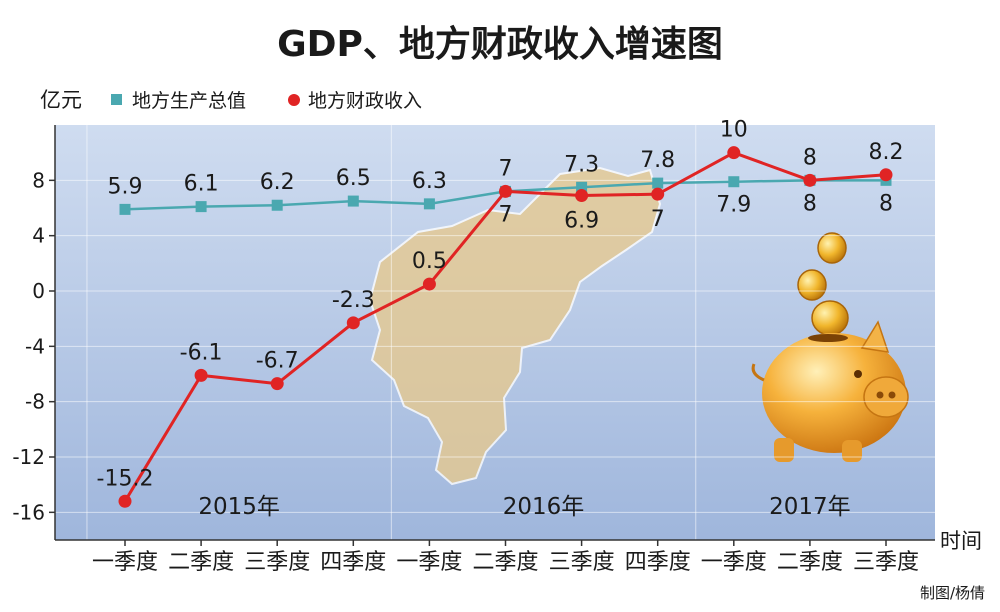 The width and height of the screenshot is (1000, 612). Describe the element at coordinates (581, 164) in the screenshot. I see `gdp-data-label: 7.3` at that location.